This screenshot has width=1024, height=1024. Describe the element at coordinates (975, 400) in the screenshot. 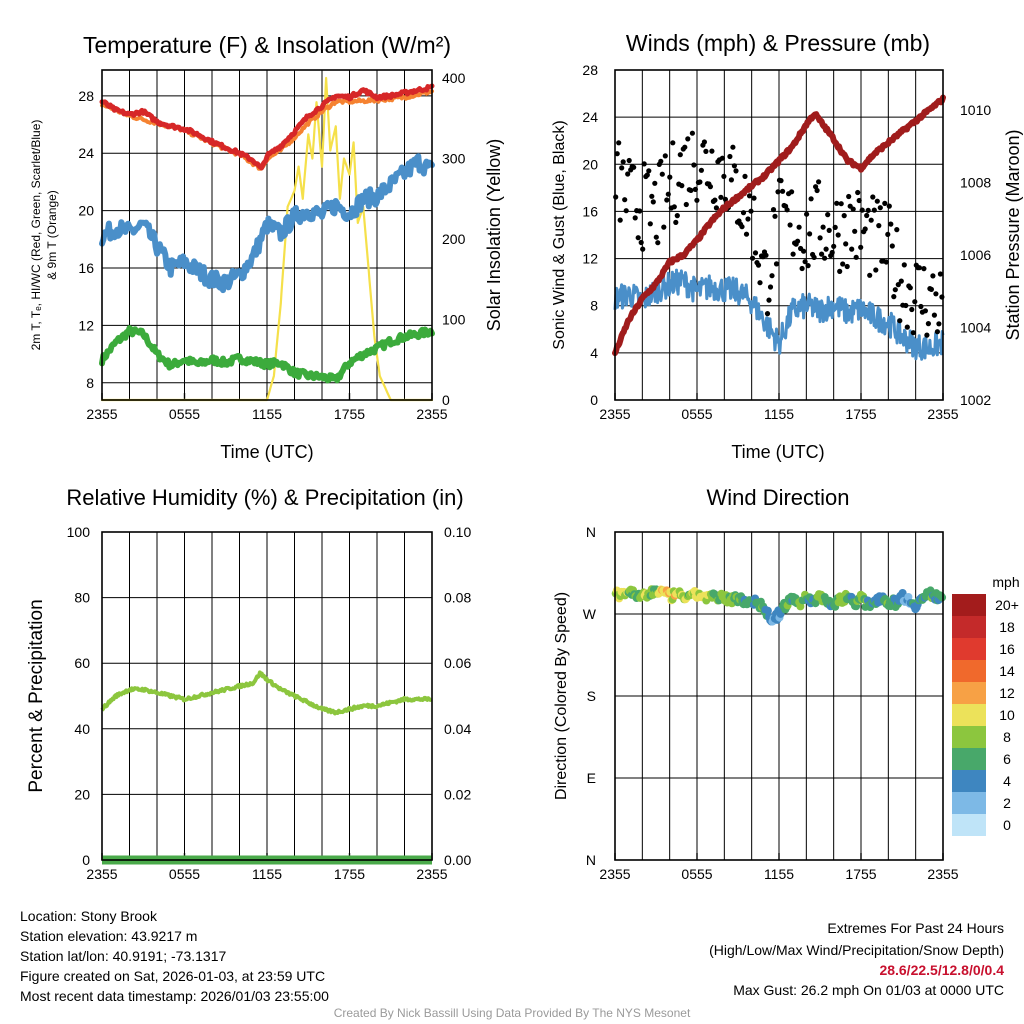

I see `y2-tick-label: 1002` at that location.